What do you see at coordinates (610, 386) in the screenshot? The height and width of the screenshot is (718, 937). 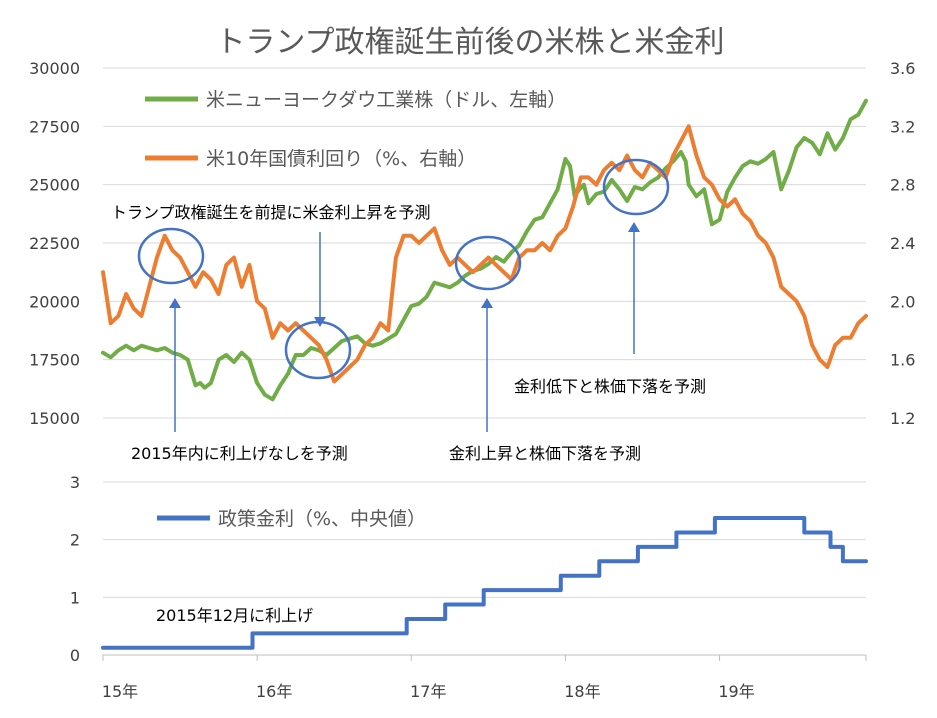 I see `annotation-right-text: 金利低下と株価下落を予測` at bounding box center [610, 386].